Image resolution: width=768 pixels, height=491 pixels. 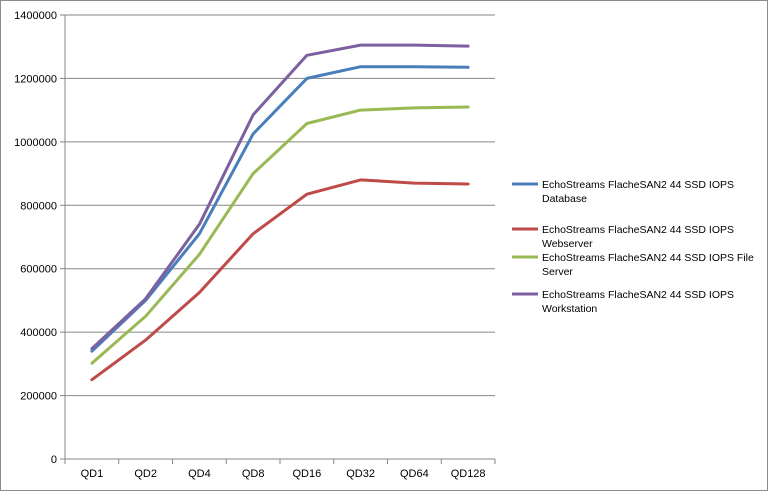 What do you see at coordinates (92, 474) in the screenshot?
I see `x-tick-label: QD1` at bounding box center [92, 474].